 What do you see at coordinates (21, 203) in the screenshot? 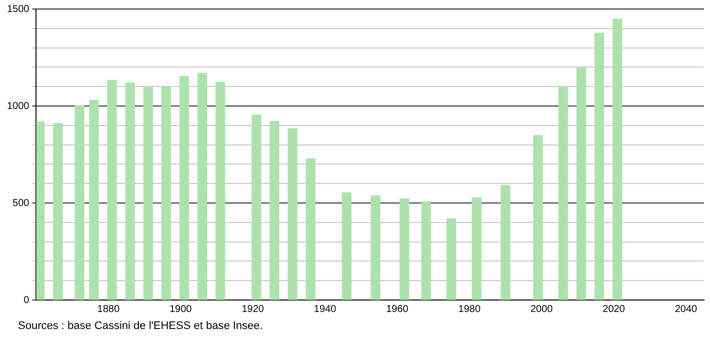
I see `y-tick-label: 500` at bounding box center [21, 203].